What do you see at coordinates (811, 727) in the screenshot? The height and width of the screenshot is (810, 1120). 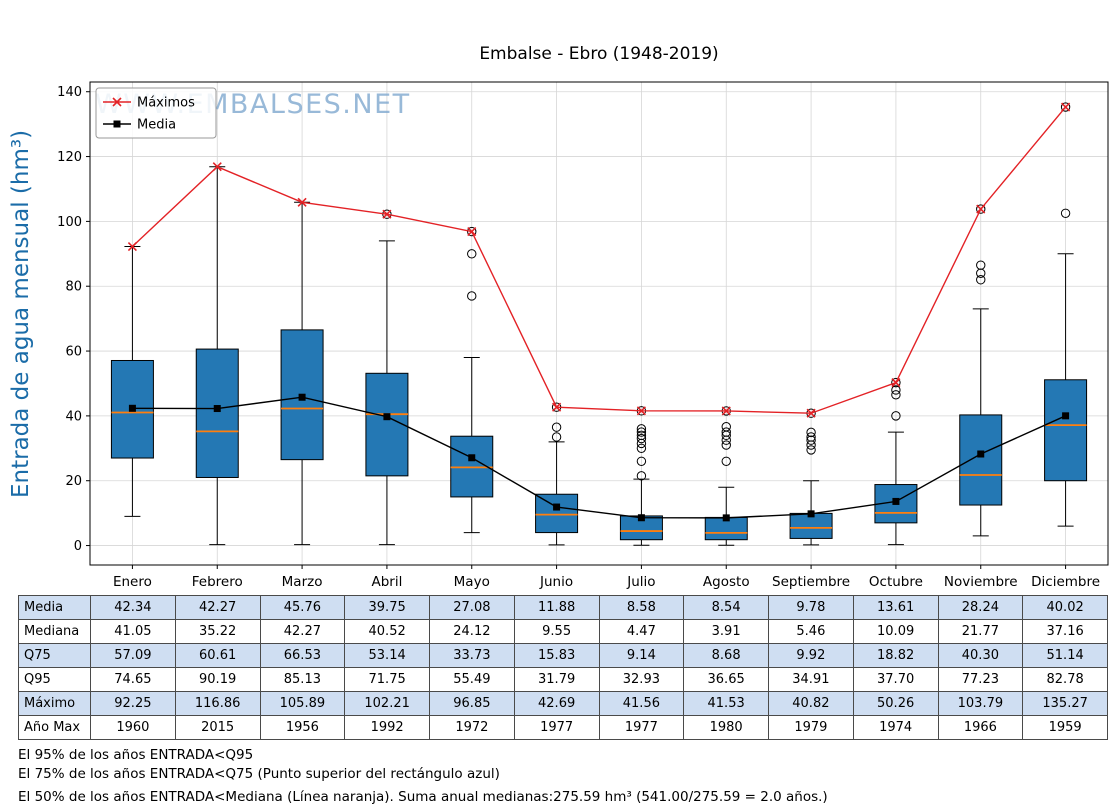 I see `table-cell: 1979` at bounding box center [811, 727].